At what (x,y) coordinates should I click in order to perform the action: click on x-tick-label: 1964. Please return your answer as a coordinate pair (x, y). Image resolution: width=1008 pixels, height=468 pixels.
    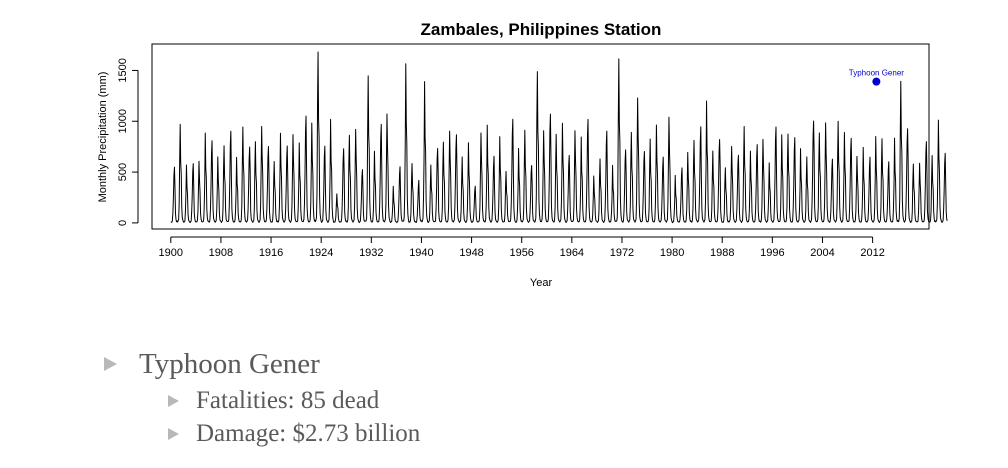
    Looking at the image, I should click on (572, 253).